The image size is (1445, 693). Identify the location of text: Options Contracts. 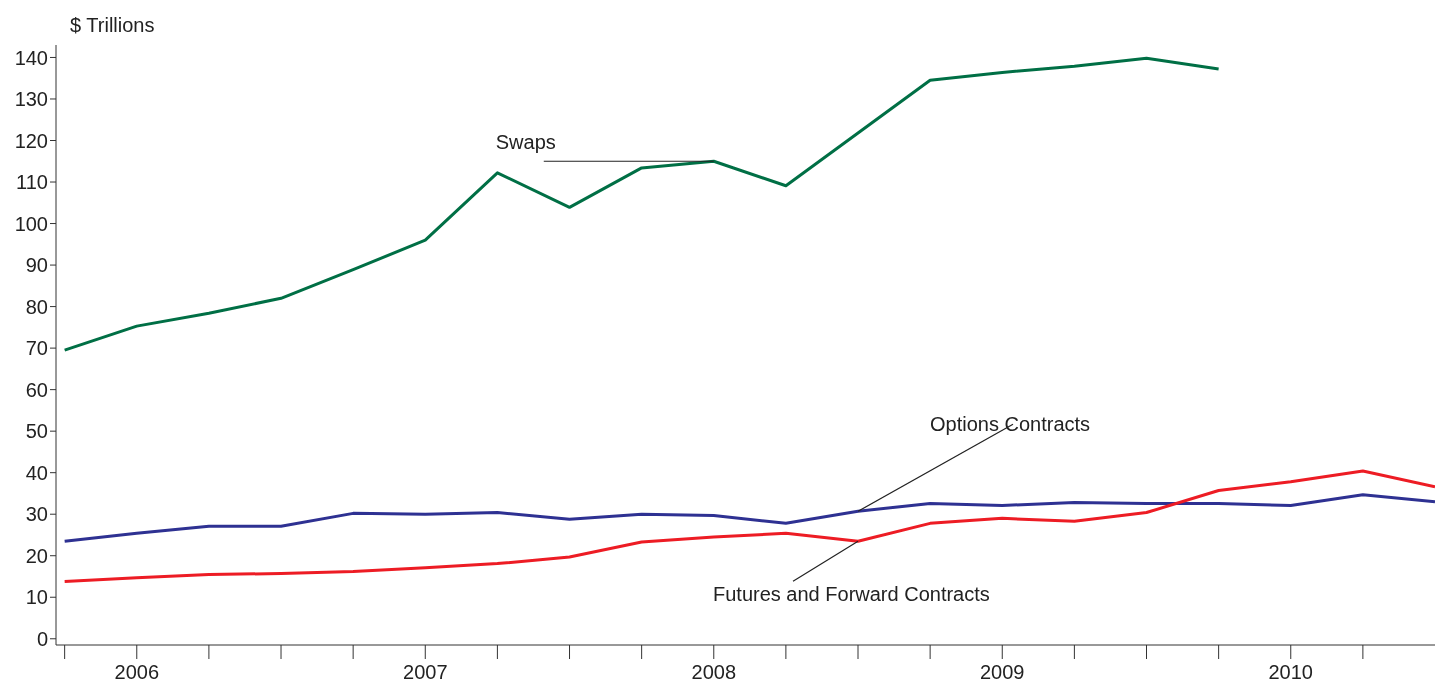
(1010, 424).